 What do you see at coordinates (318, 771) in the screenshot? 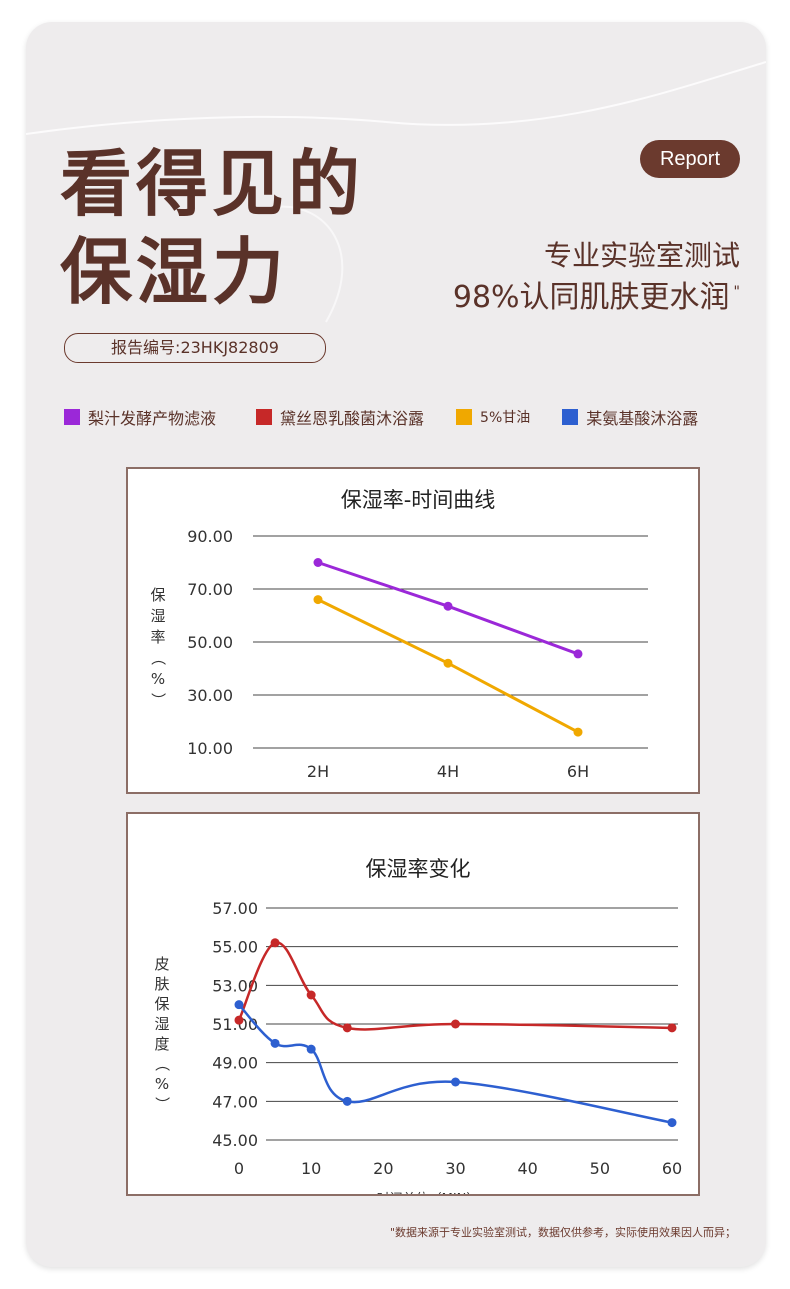
I see `x-tick-label: 2H` at bounding box center [318, 771].